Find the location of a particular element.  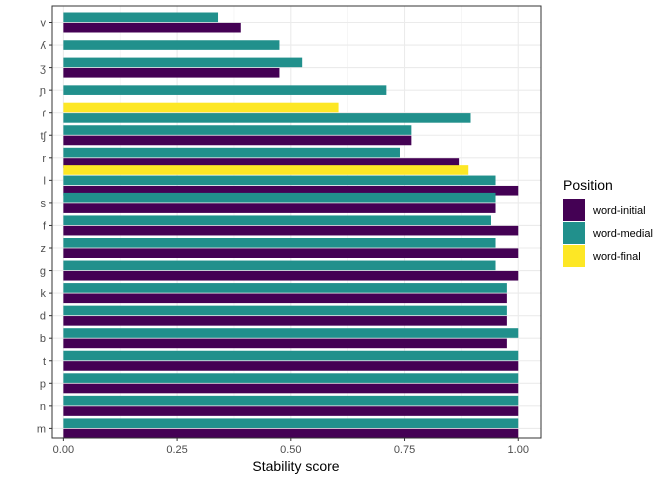

y-tick-label: v is located at coordinates (44, 24).